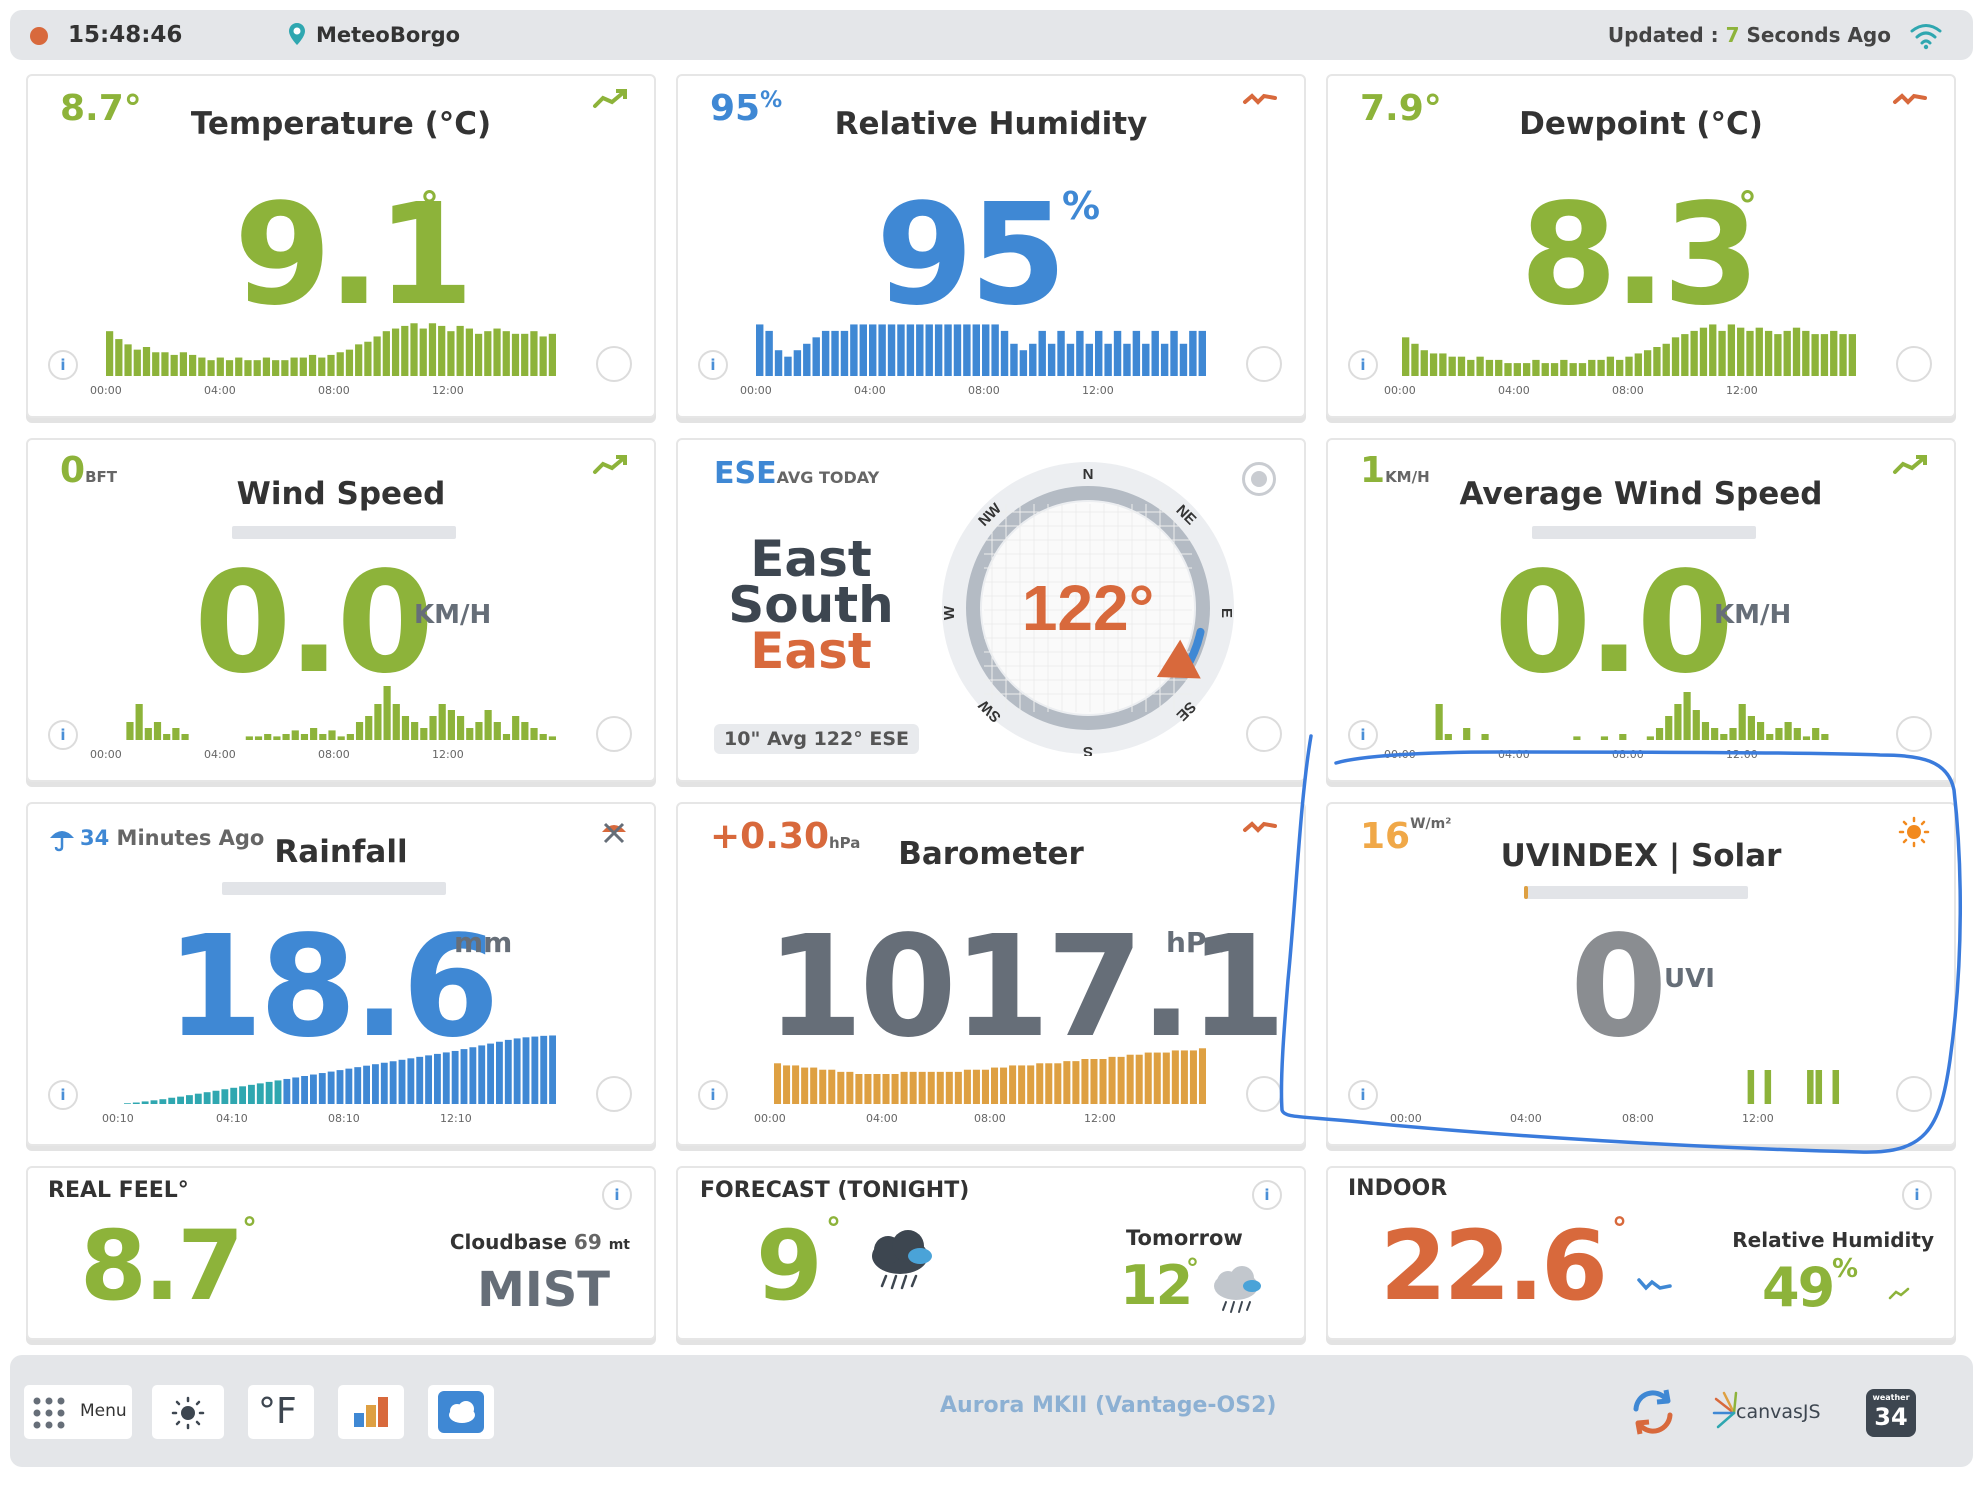 The width and height of the screenshot is (1973, 1487). What do you see at coordinates (828, 477) in the screenshot?
I see `direction-avg-label: AVG TODAY` at bounding box center [828, 477].